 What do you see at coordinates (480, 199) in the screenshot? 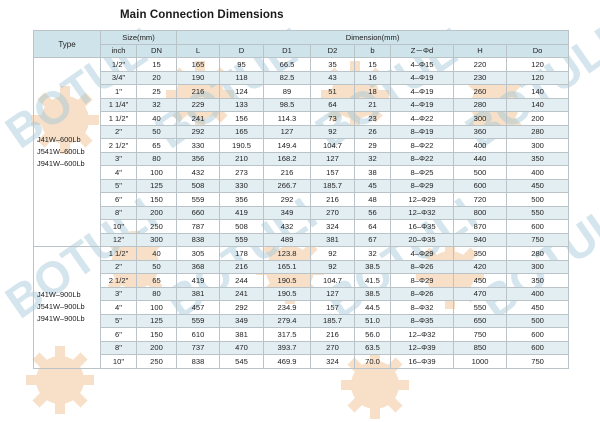
I see `cell-h: 720` at bounding box center [480, 199].